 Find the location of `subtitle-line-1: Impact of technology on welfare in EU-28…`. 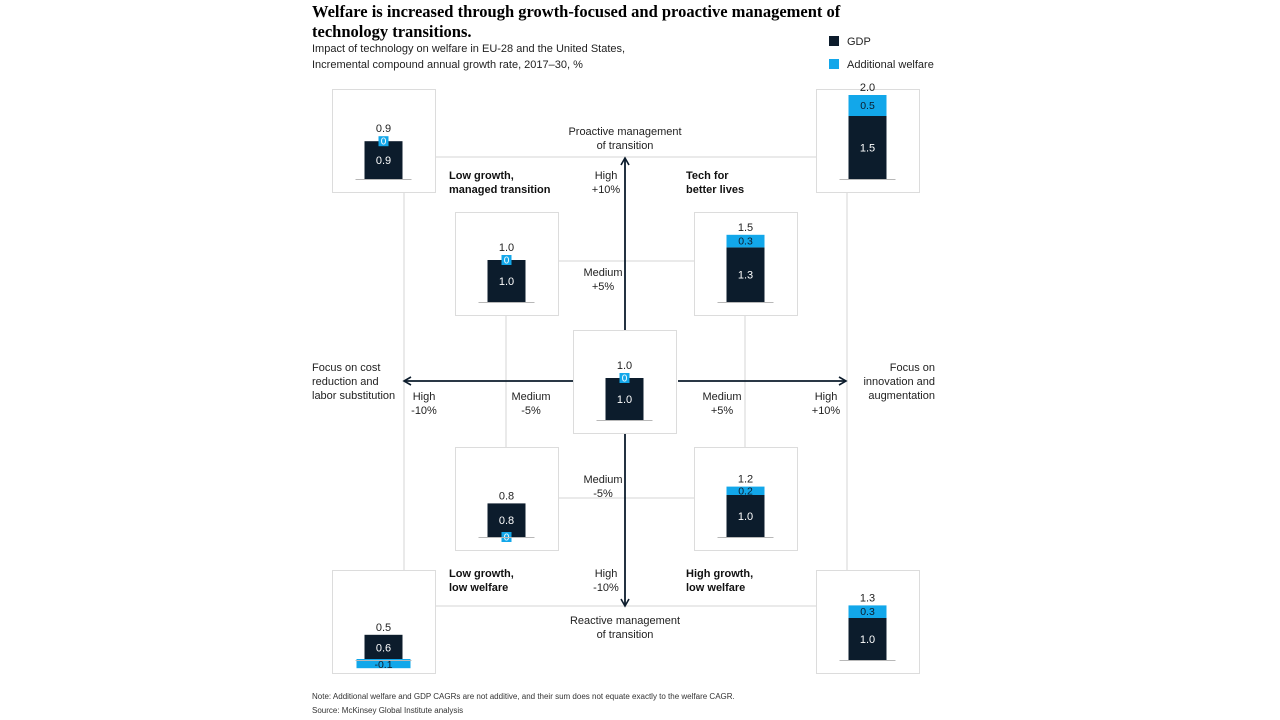

subtitle-line-1: Impact of technology on welfare in EU-28… is located at coordinates (469, 49).